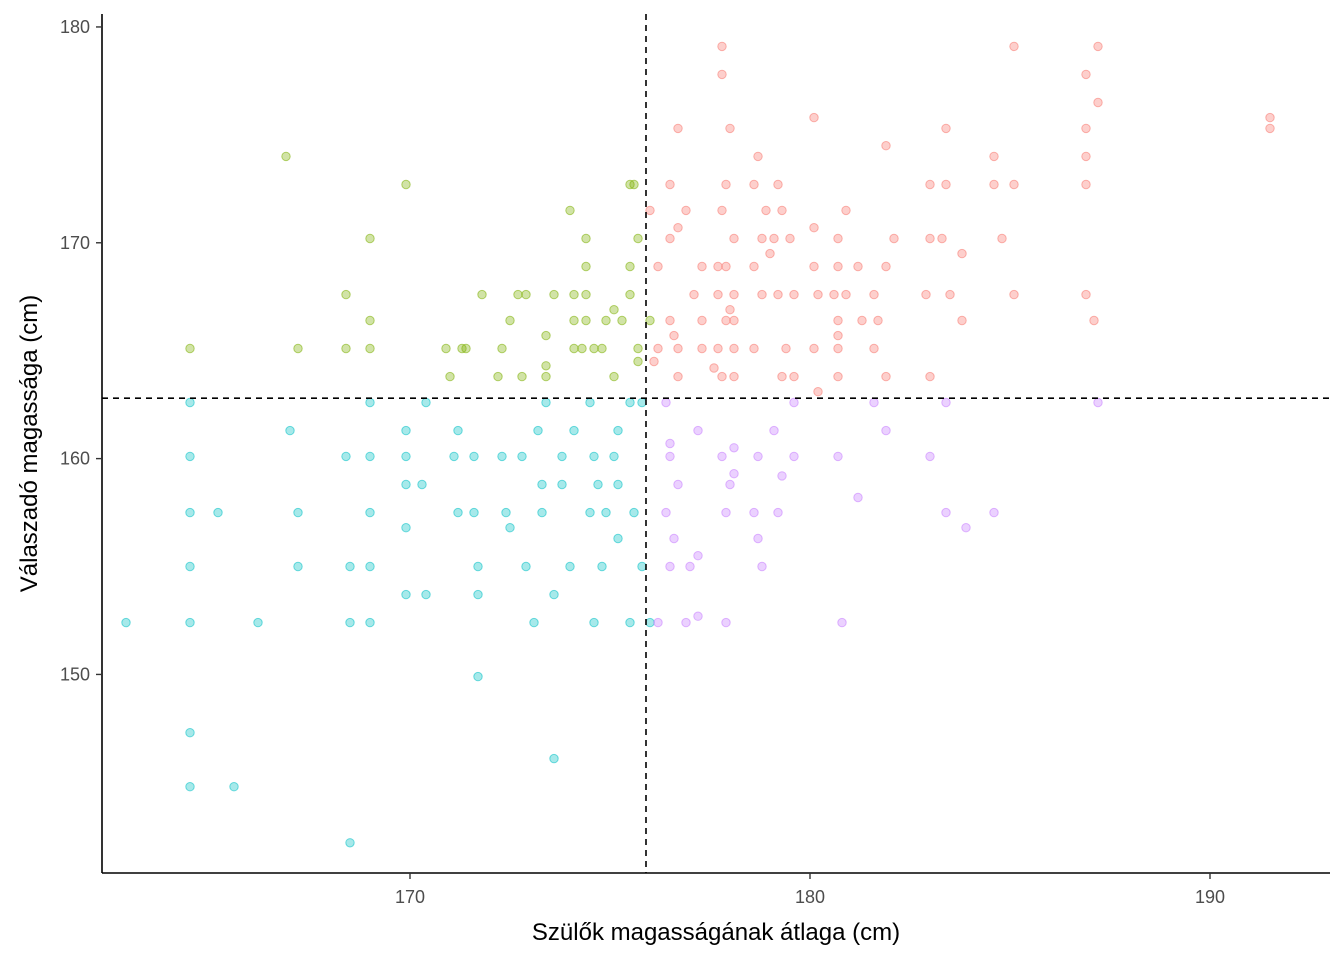 The height and width of the screenshot is (960, 1344). I want to click on x-axis-ticks: 170 180 190, so click(810, 890).